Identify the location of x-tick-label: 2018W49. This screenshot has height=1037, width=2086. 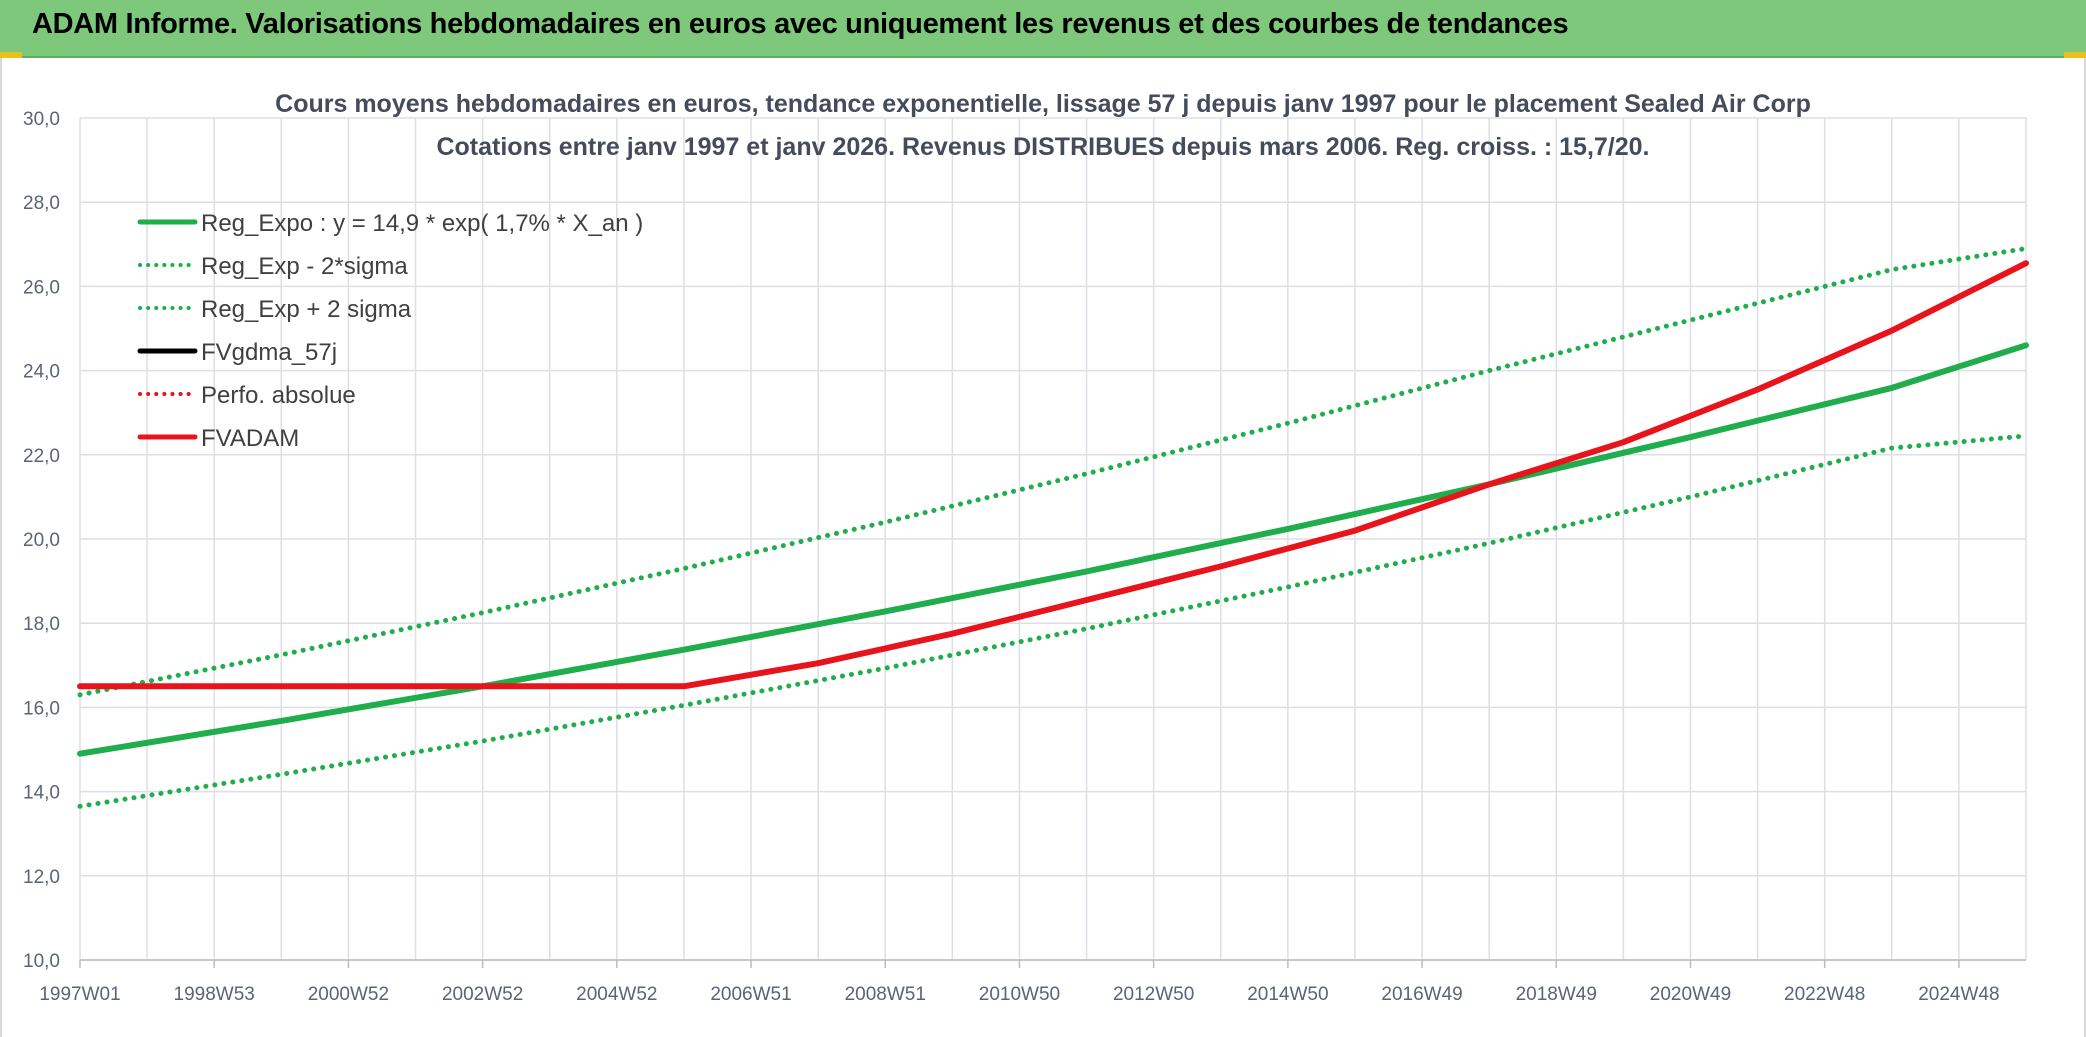
(1556, 994).